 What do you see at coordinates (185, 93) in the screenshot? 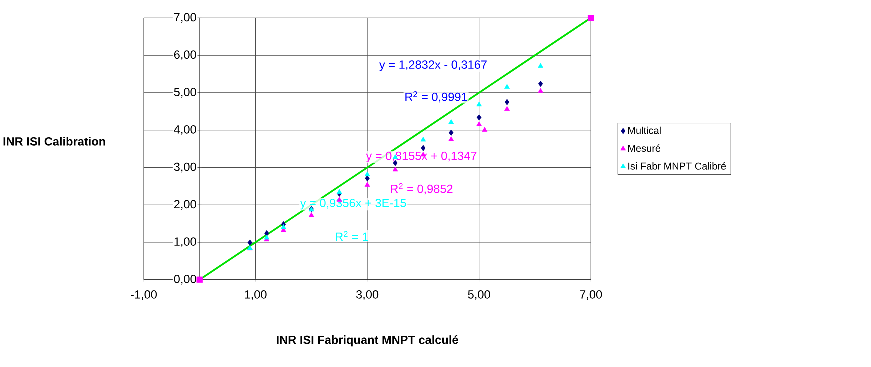
I see `y-tick-label: 5,00` at bounding box center [185, 93].